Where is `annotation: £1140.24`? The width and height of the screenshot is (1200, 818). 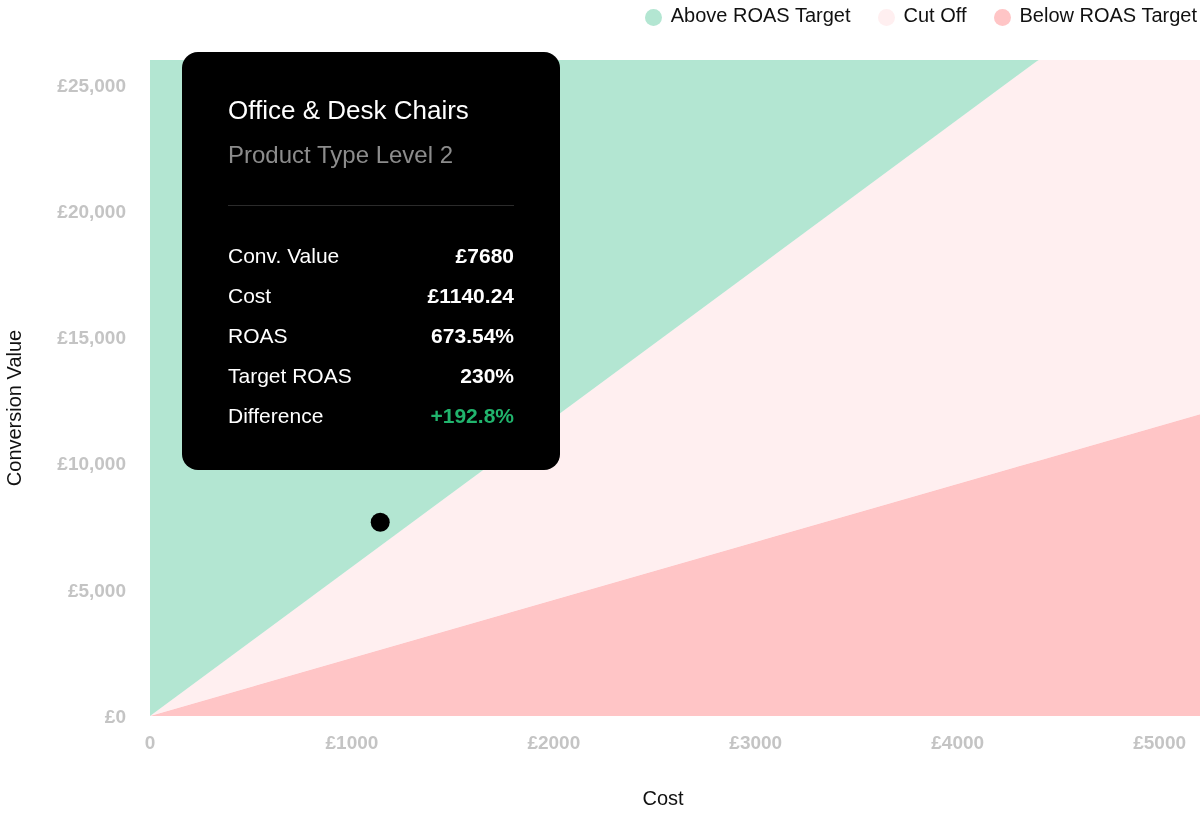
annotation: £1140.24 is located at coordinates (470, 295).